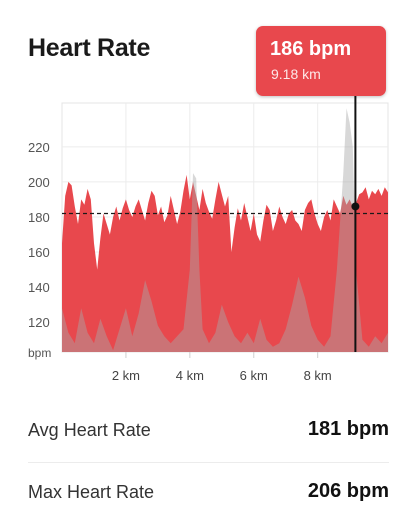  I want to click on tooltip-value: 186 bpm, so click(311, 49).